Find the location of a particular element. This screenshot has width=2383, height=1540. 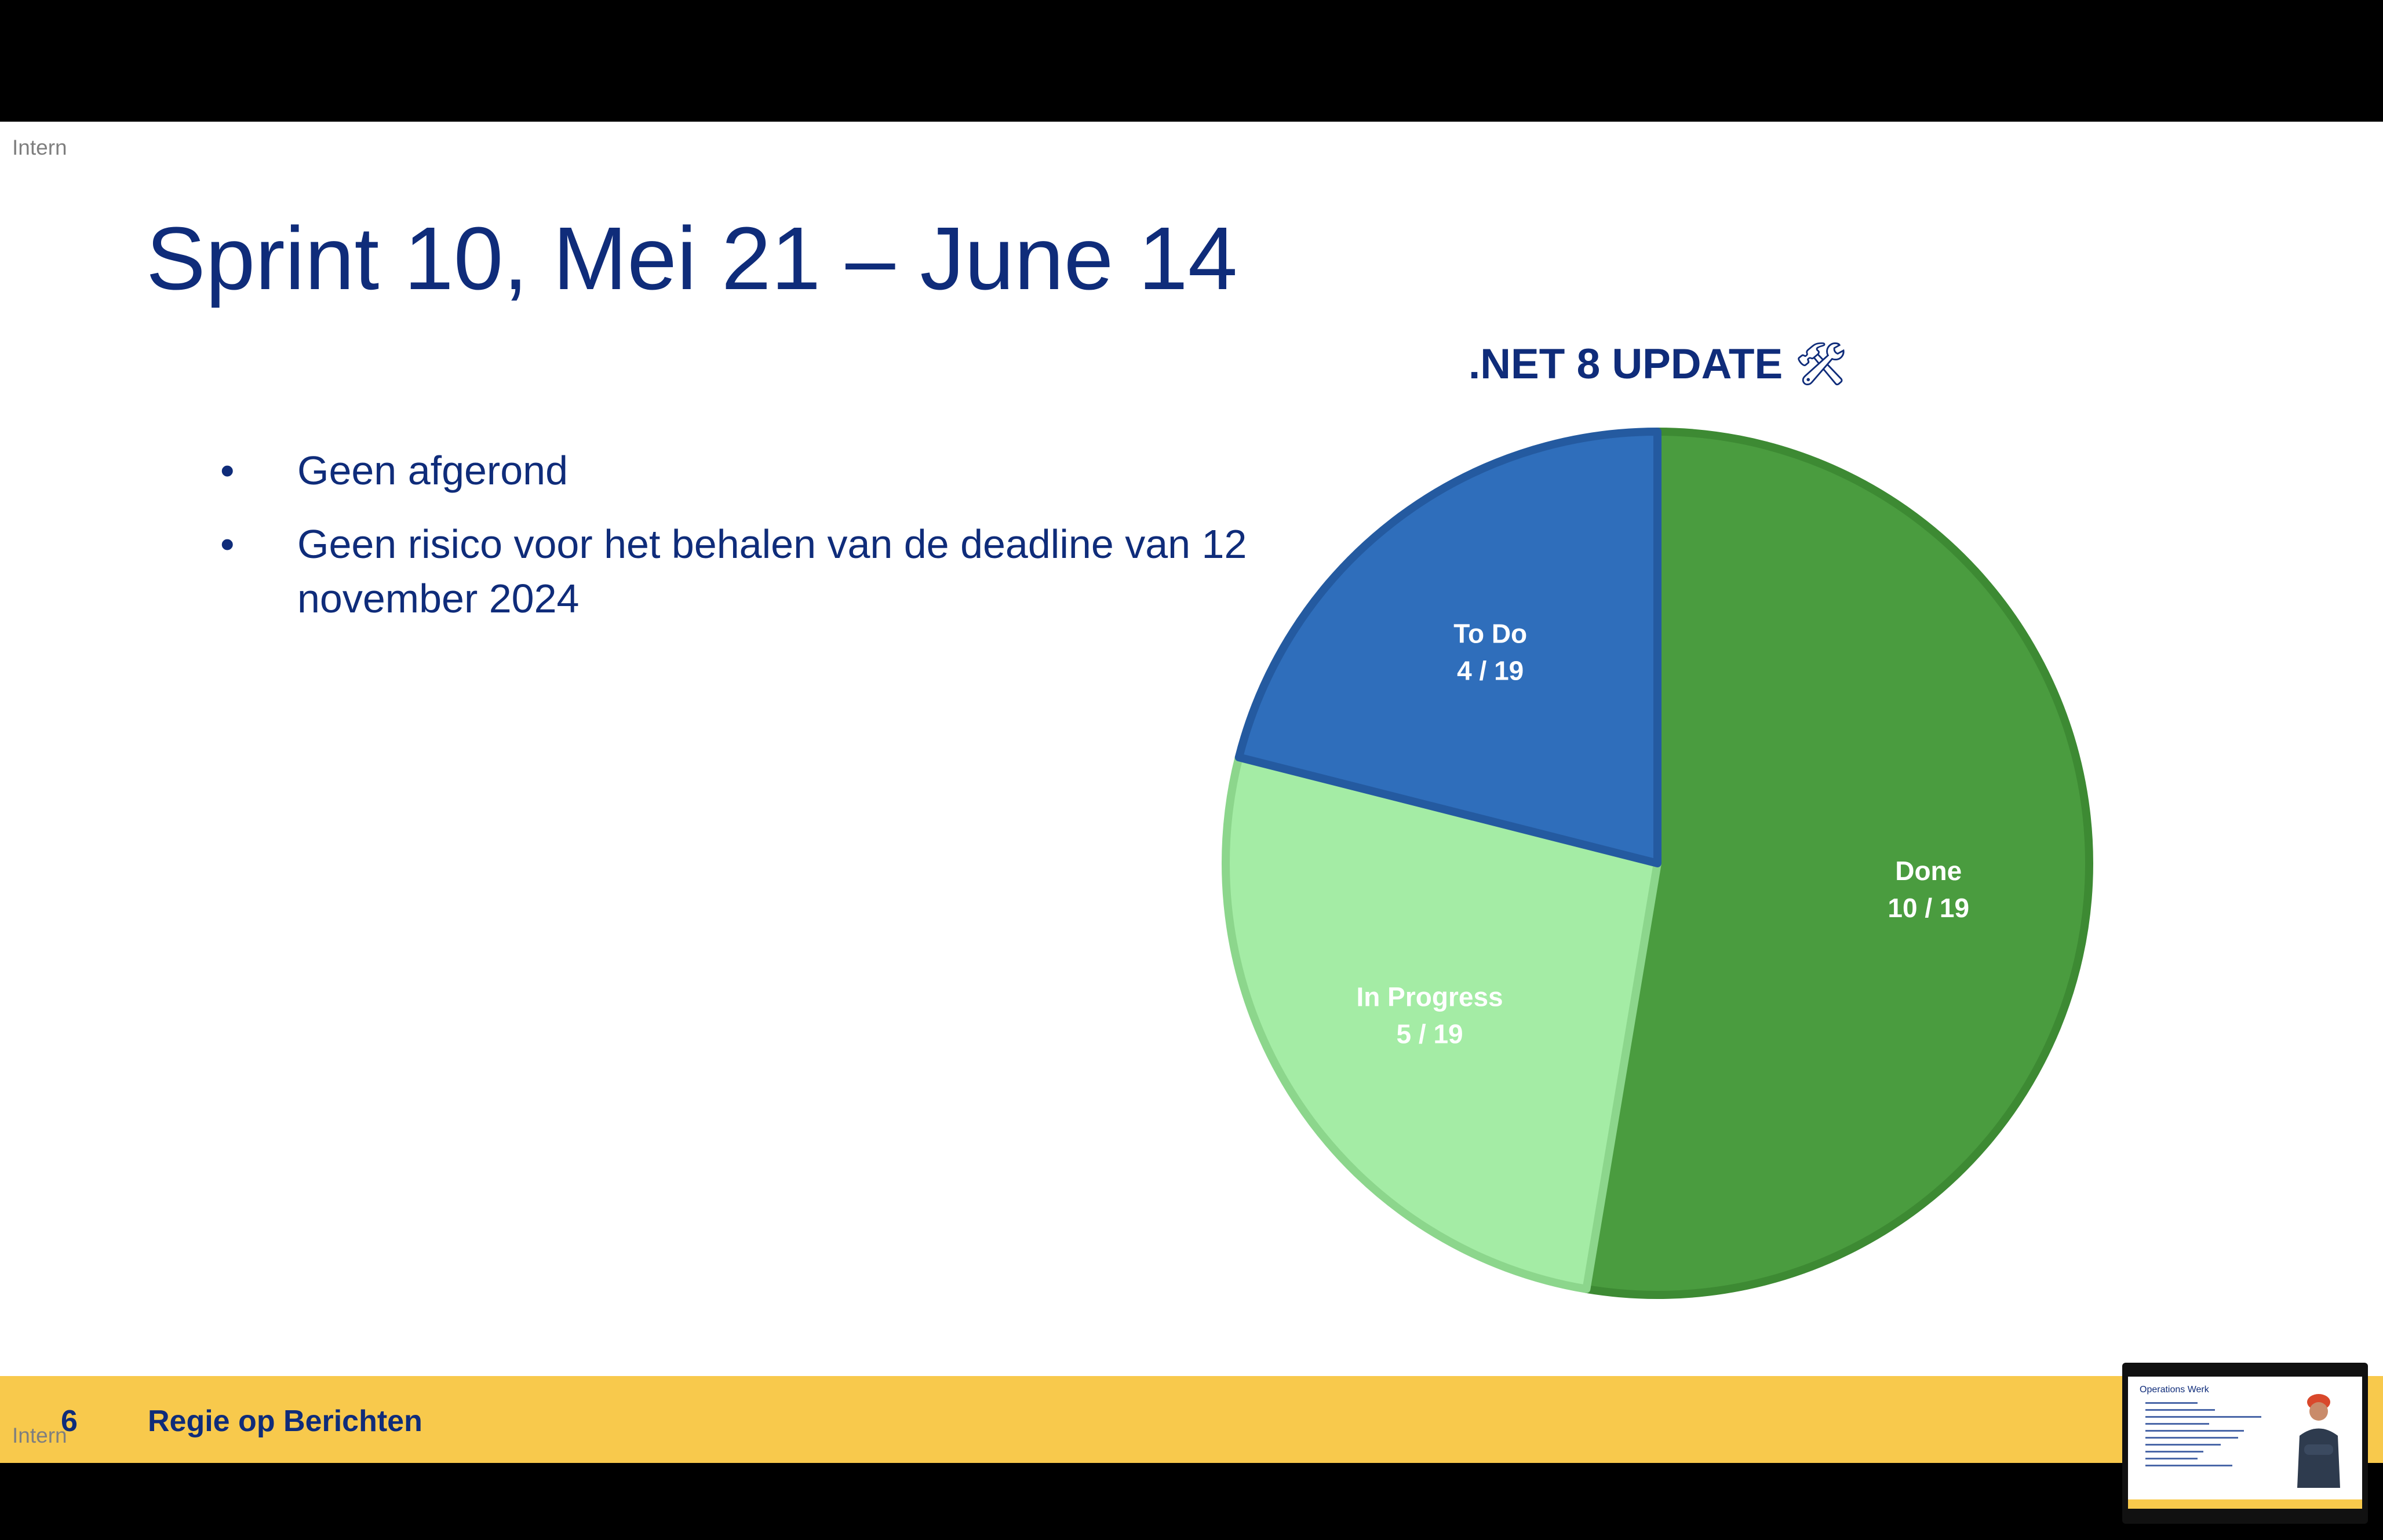

slice-name-label: To Do is located at coordinates (1490, 634).